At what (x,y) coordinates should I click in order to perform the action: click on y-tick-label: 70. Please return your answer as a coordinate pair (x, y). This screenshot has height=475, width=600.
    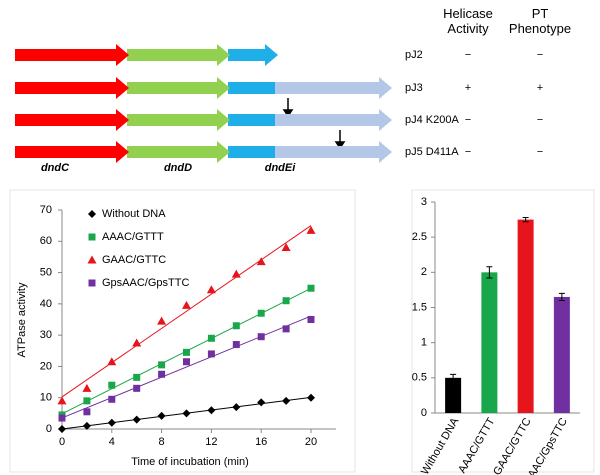
    Looking at the image, I should click on (46, 210).